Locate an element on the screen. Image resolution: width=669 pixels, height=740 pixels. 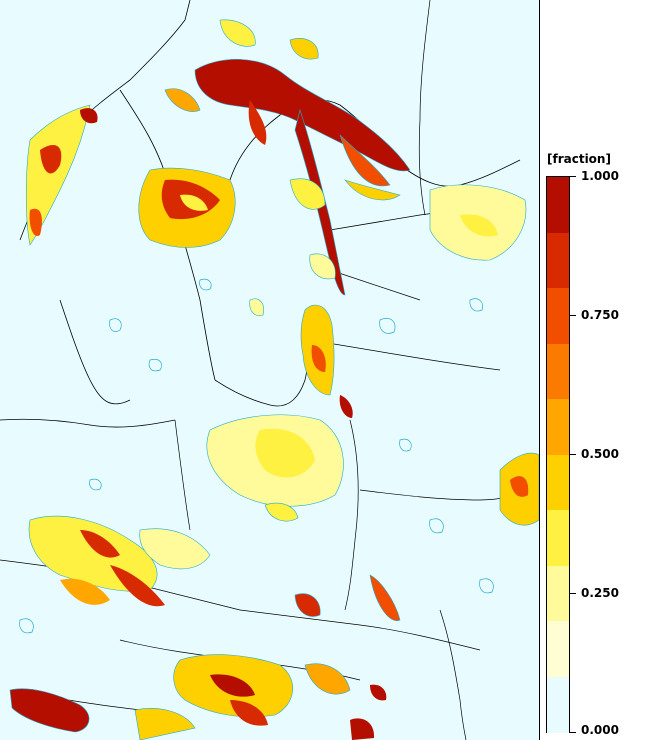
legend-tick-label: 0.000 is located at coordinates (600, 730).